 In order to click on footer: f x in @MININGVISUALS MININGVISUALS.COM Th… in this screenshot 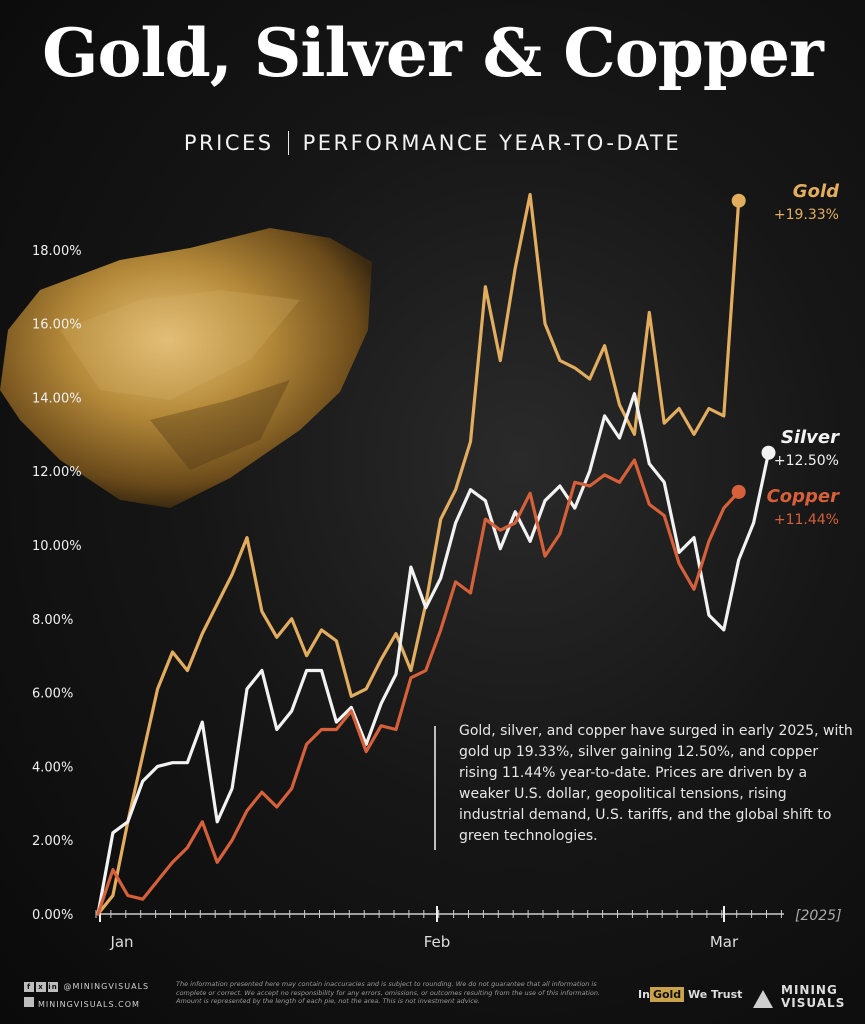, I will do `click(432, 1000)`.